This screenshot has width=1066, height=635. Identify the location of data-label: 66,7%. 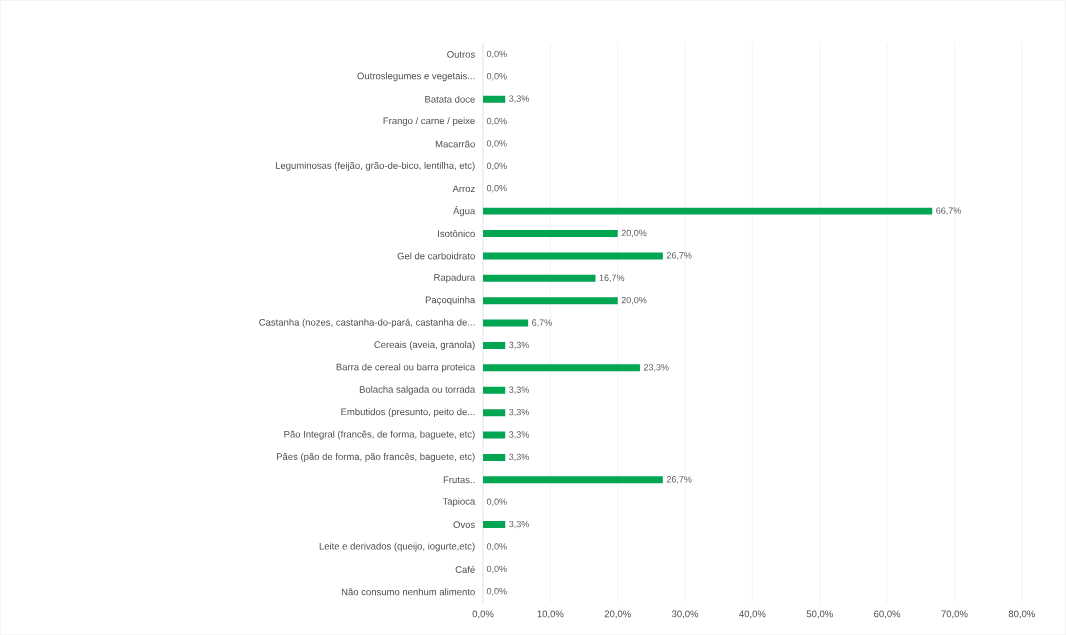
(948, 211).